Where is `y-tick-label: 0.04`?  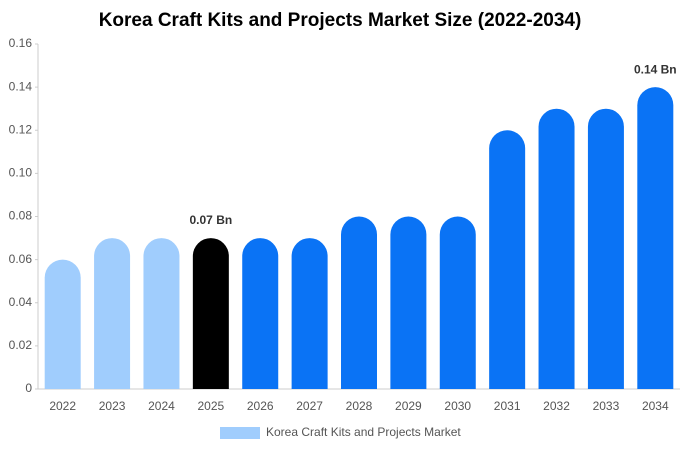 y-tick-label: 0.04 is located at coordinates (21, 302).